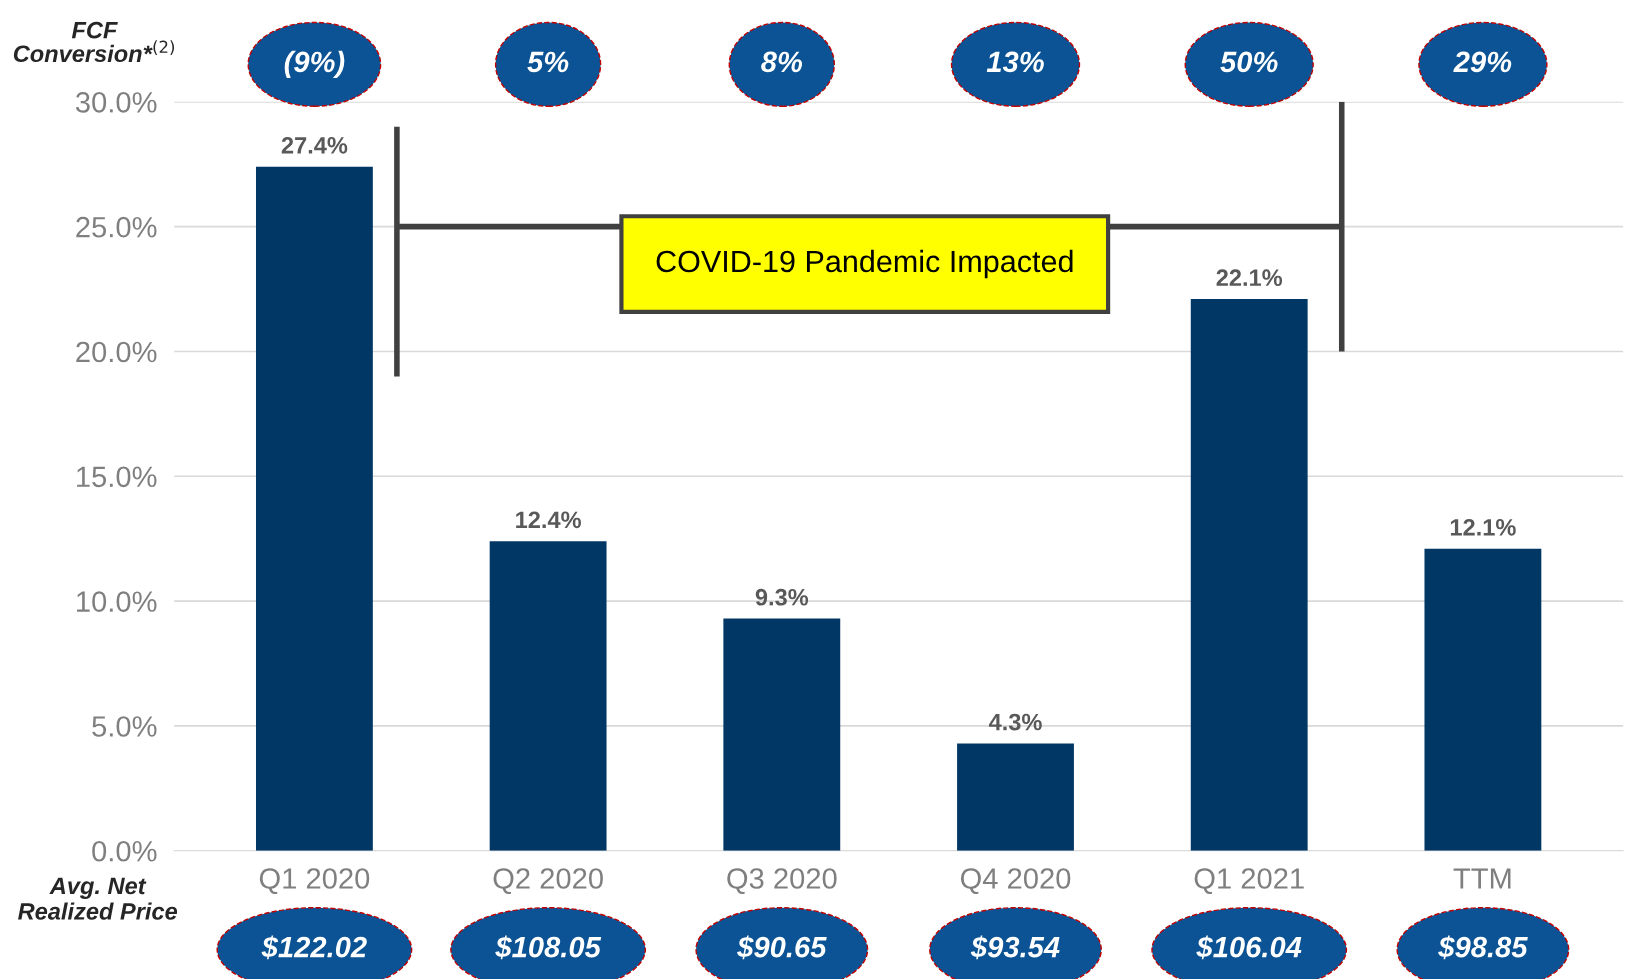  What do you see at coordinates (314, 881) in the screenshot?
I see `x-tick-label: Q1 2020` at bounding box center [314, 881].